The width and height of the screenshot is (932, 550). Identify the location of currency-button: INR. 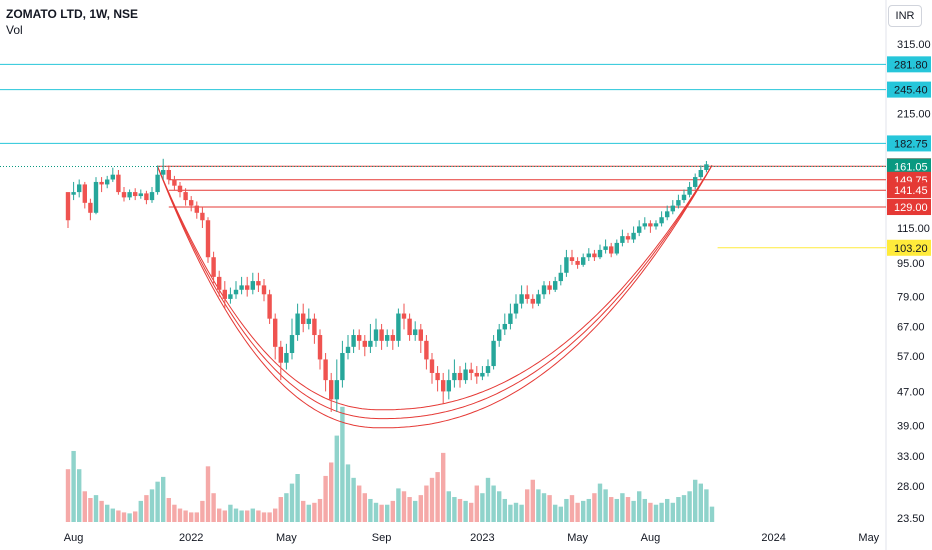
(905, 16).